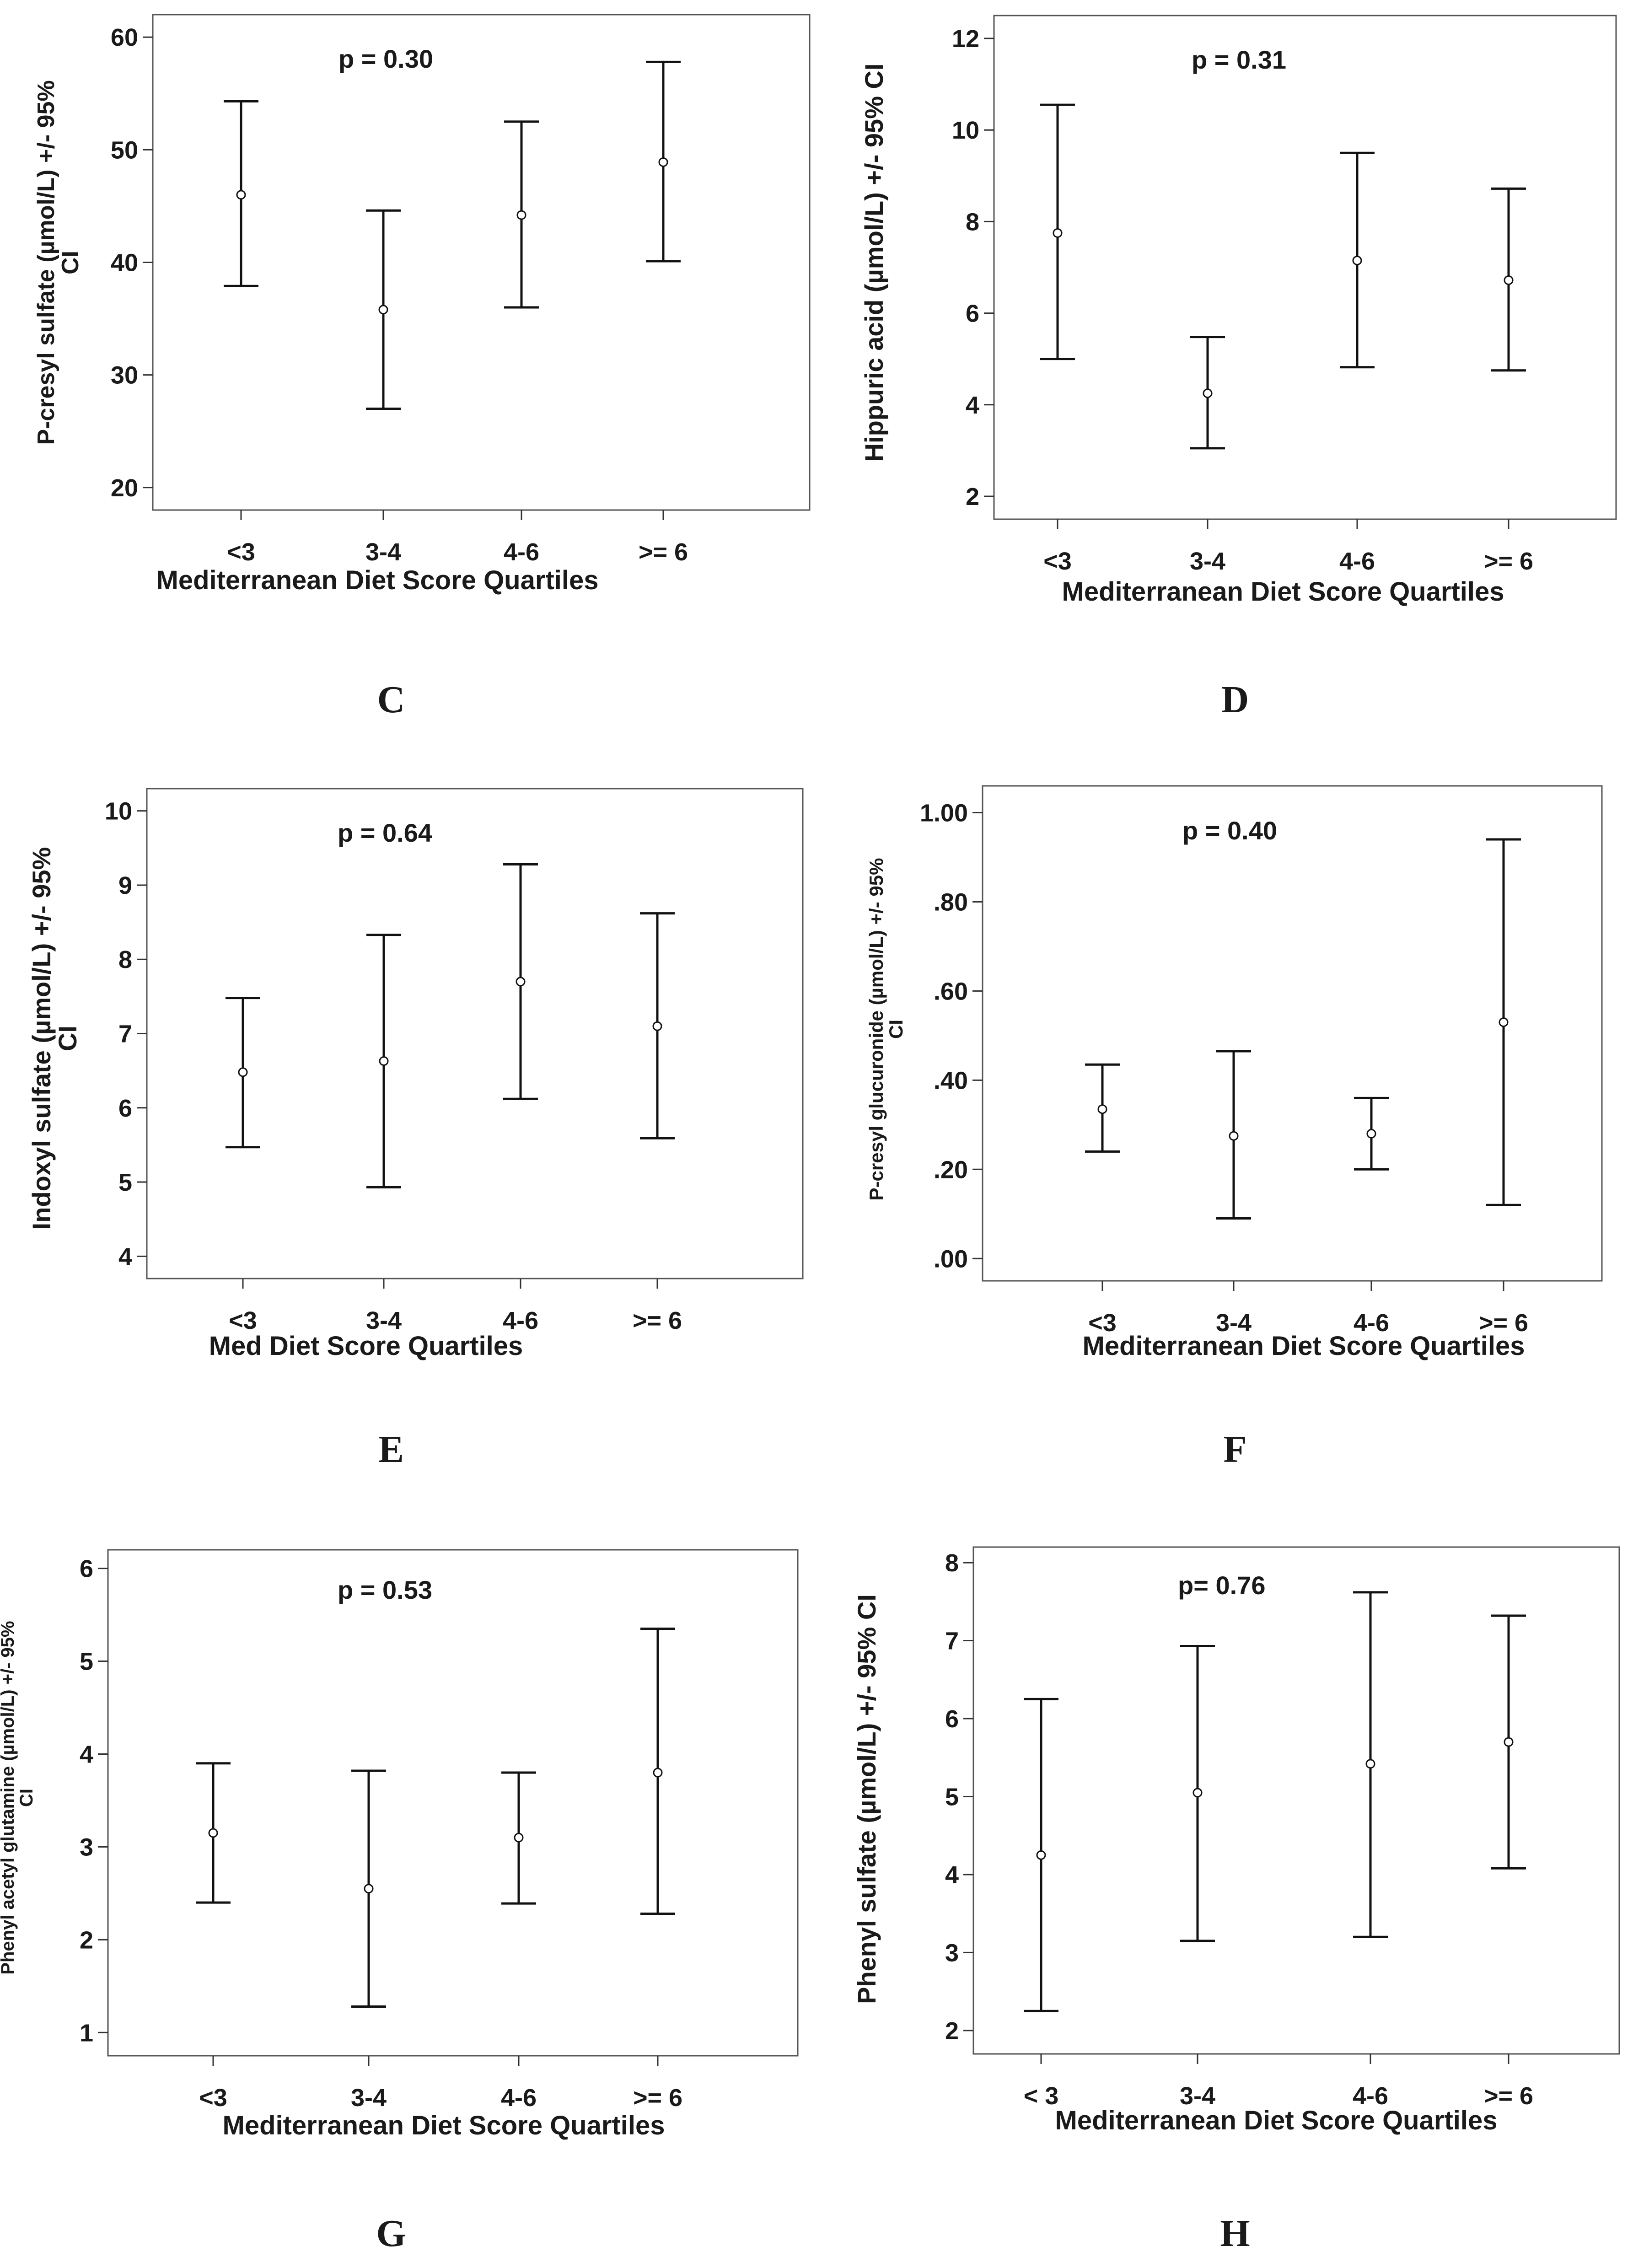 The image size is (1633, 2268). What do you see at coordinates (965, 130) in the screenshot?
I see `y-tick-label: 10` at bounding box center [965, 130].